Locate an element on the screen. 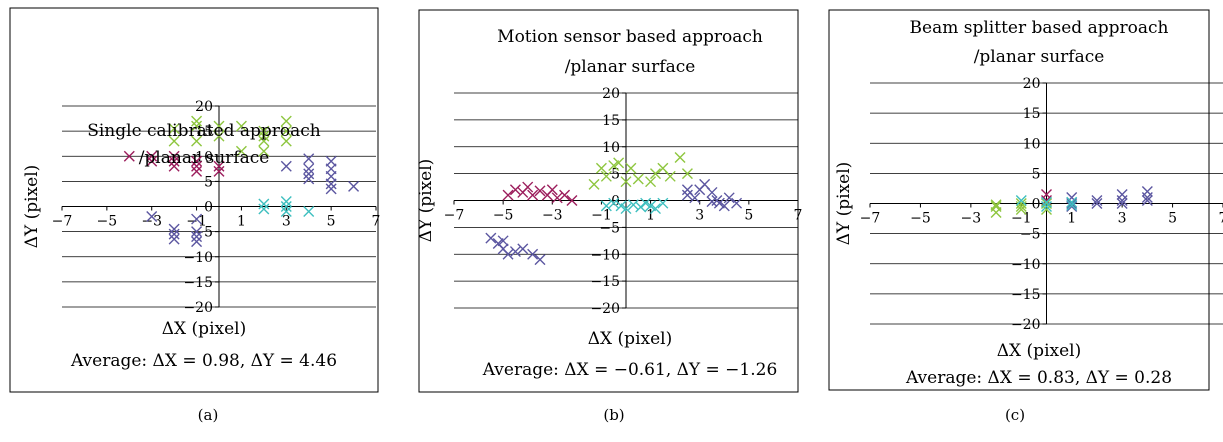 The image size is (1223, 442). caption-a: (a) is located at coordinates (208, 415).